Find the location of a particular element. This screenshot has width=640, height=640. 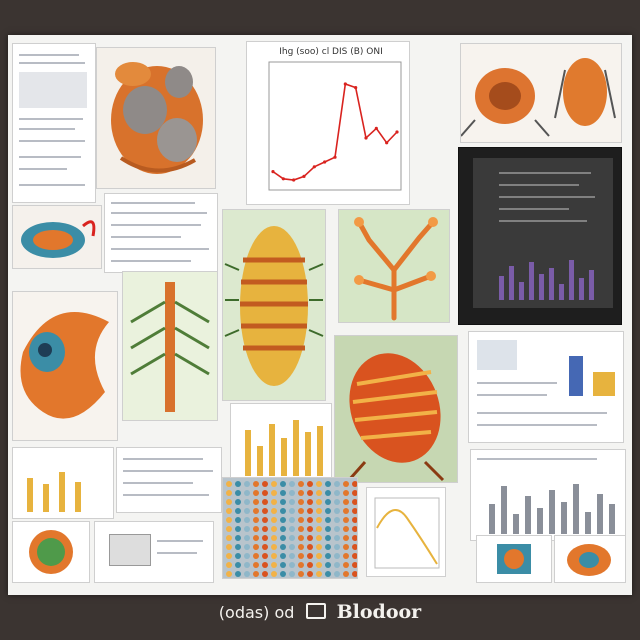

layout-document-panel is located at coordinates (546, 387).